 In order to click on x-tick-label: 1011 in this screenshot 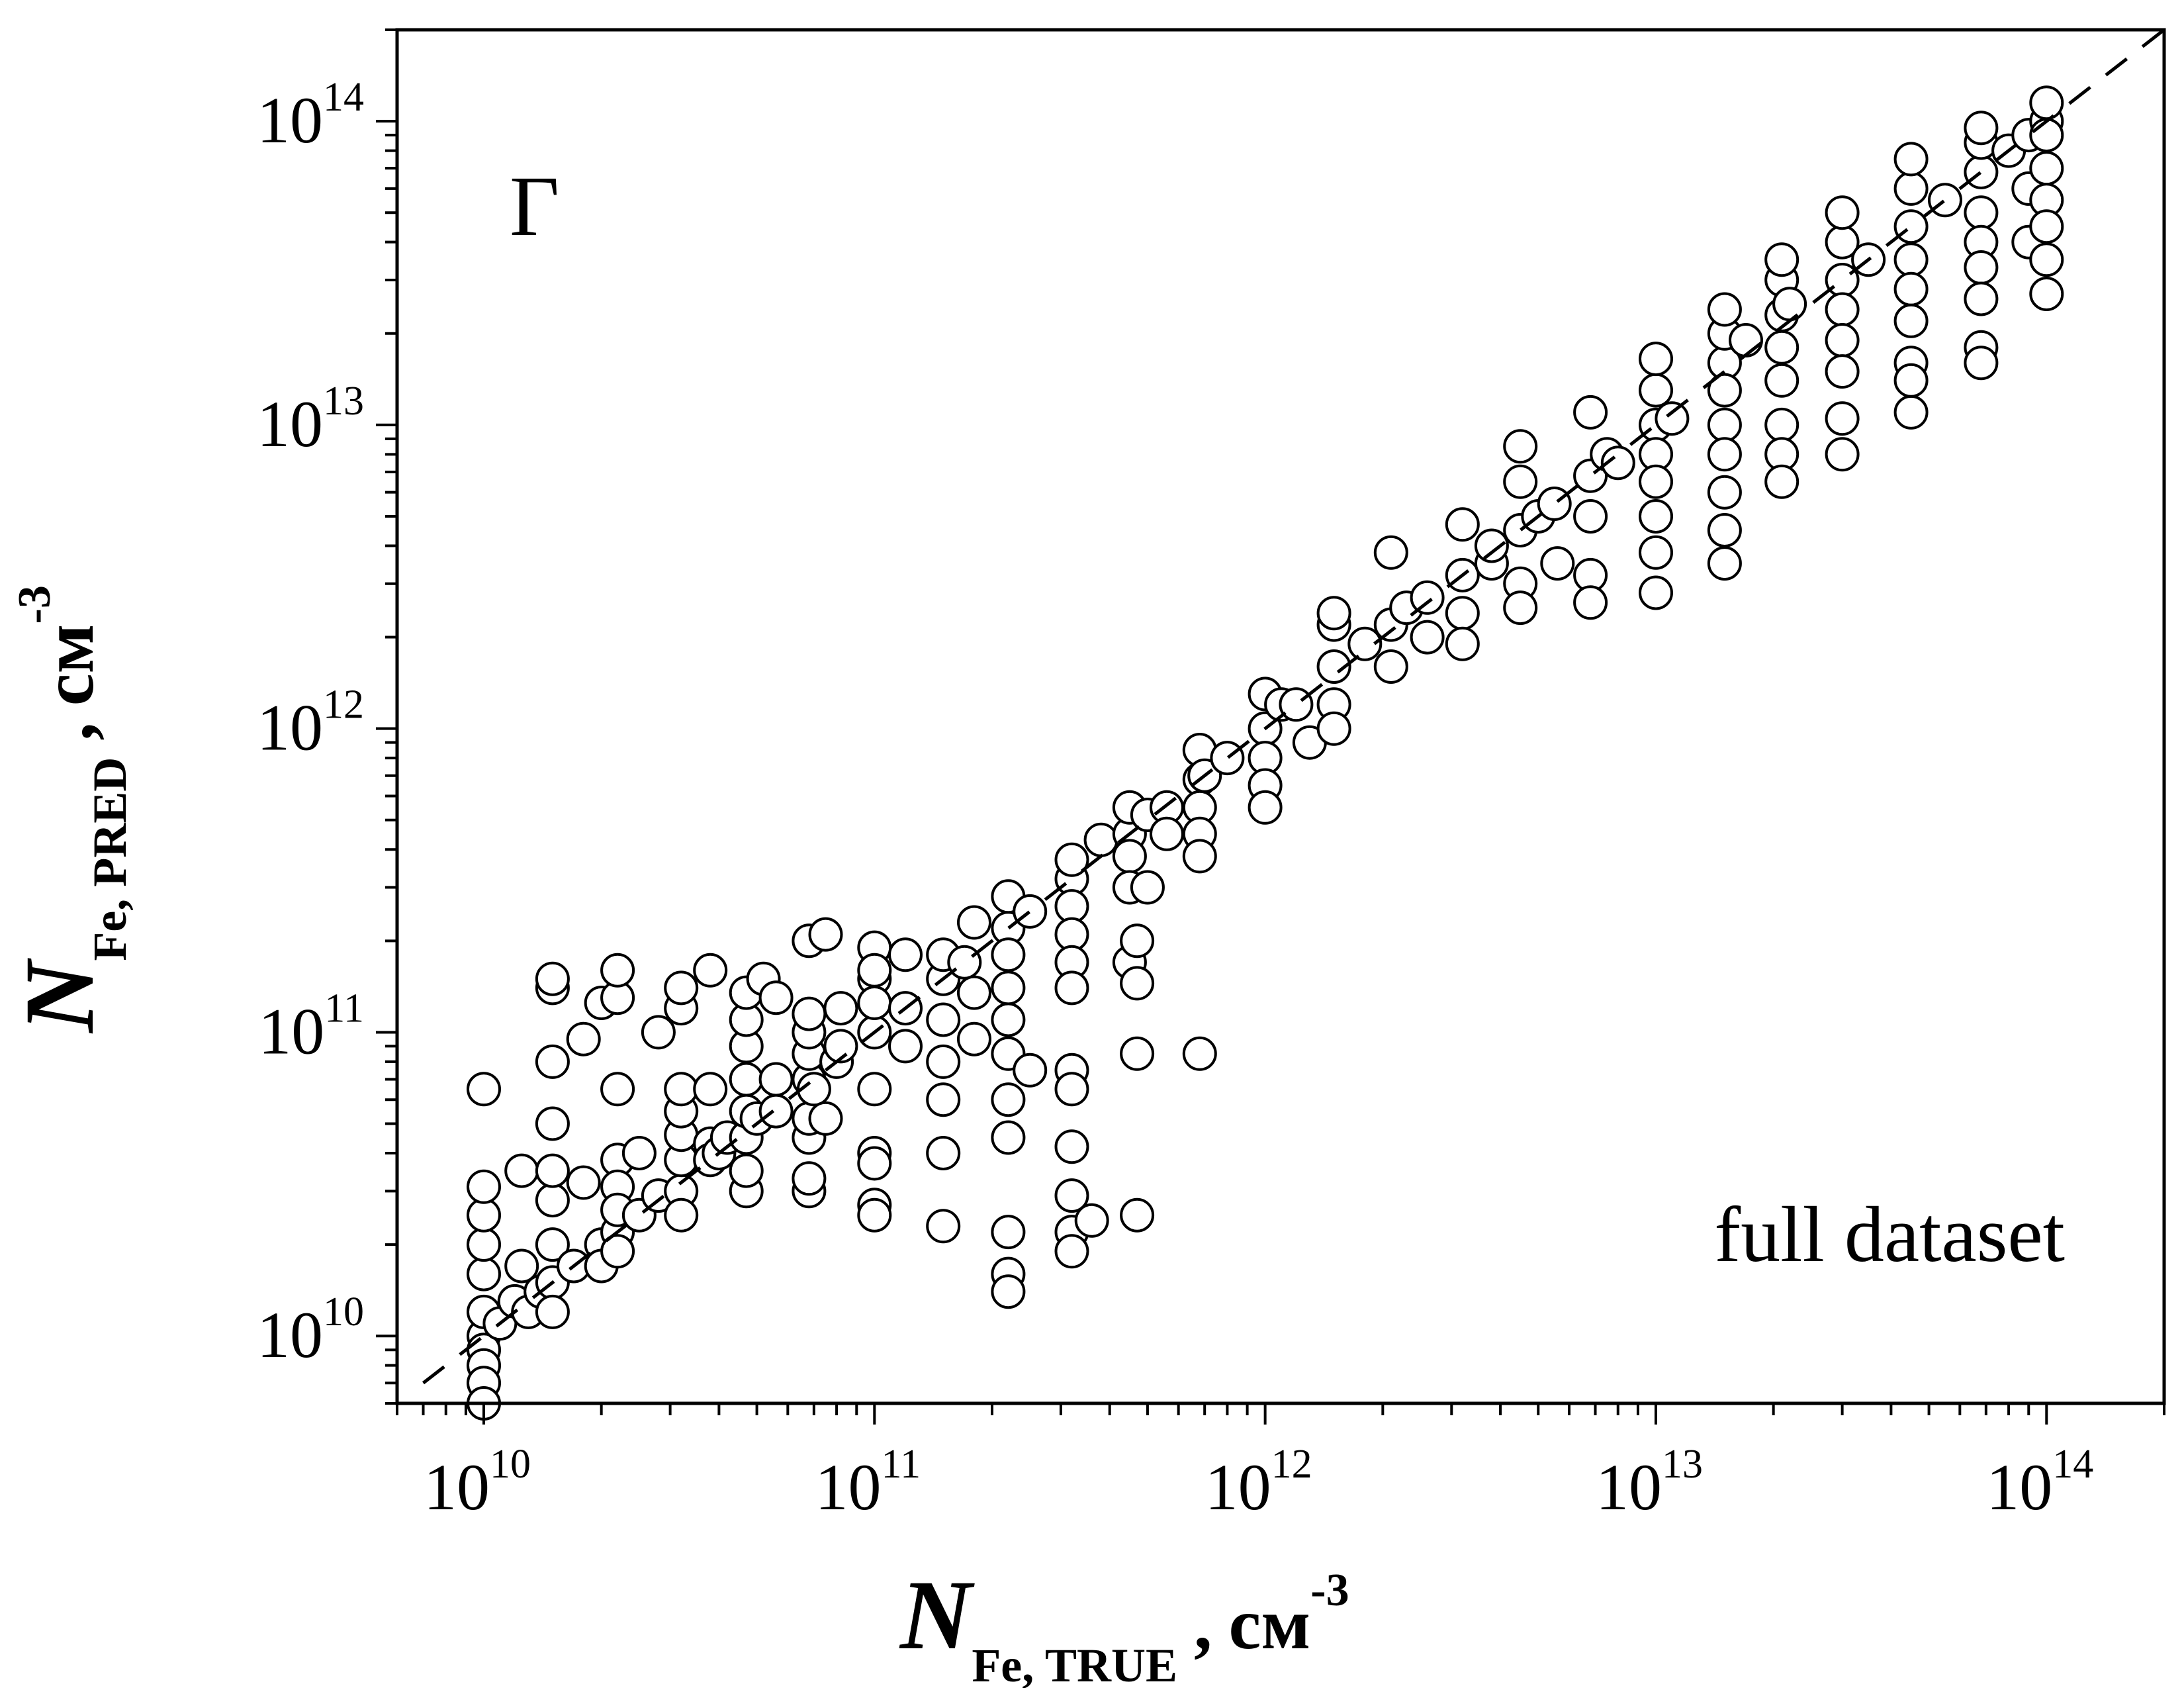, I will do `click(868, 1483)`.